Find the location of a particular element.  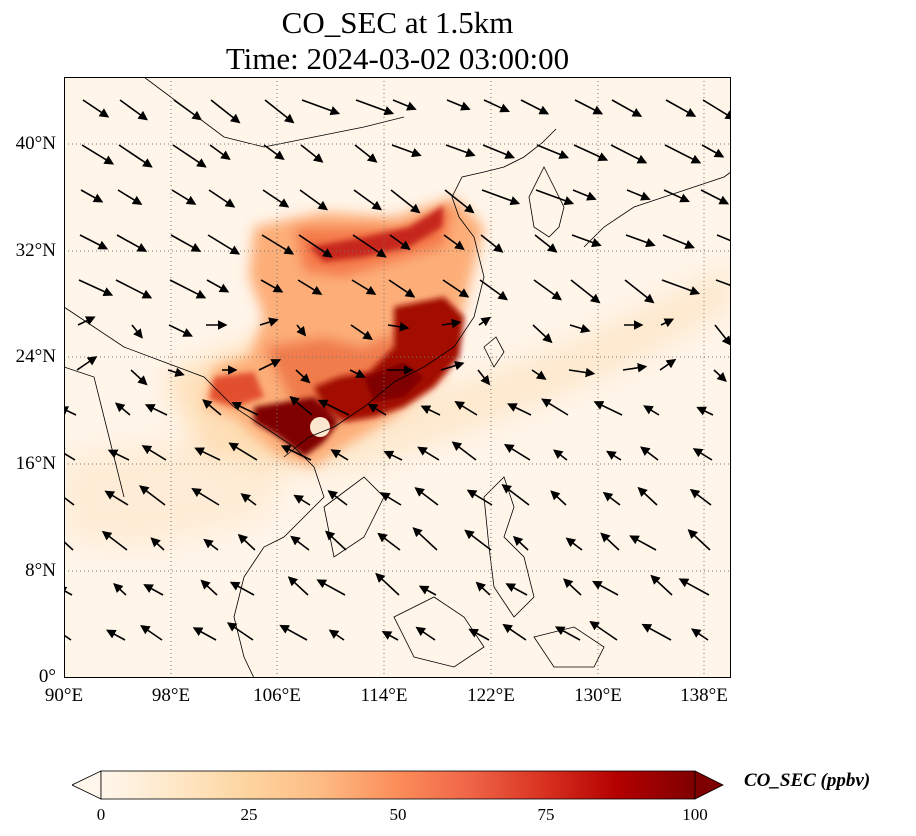

lon-tick-130e: 130°E is located at coordinates (598, 695).